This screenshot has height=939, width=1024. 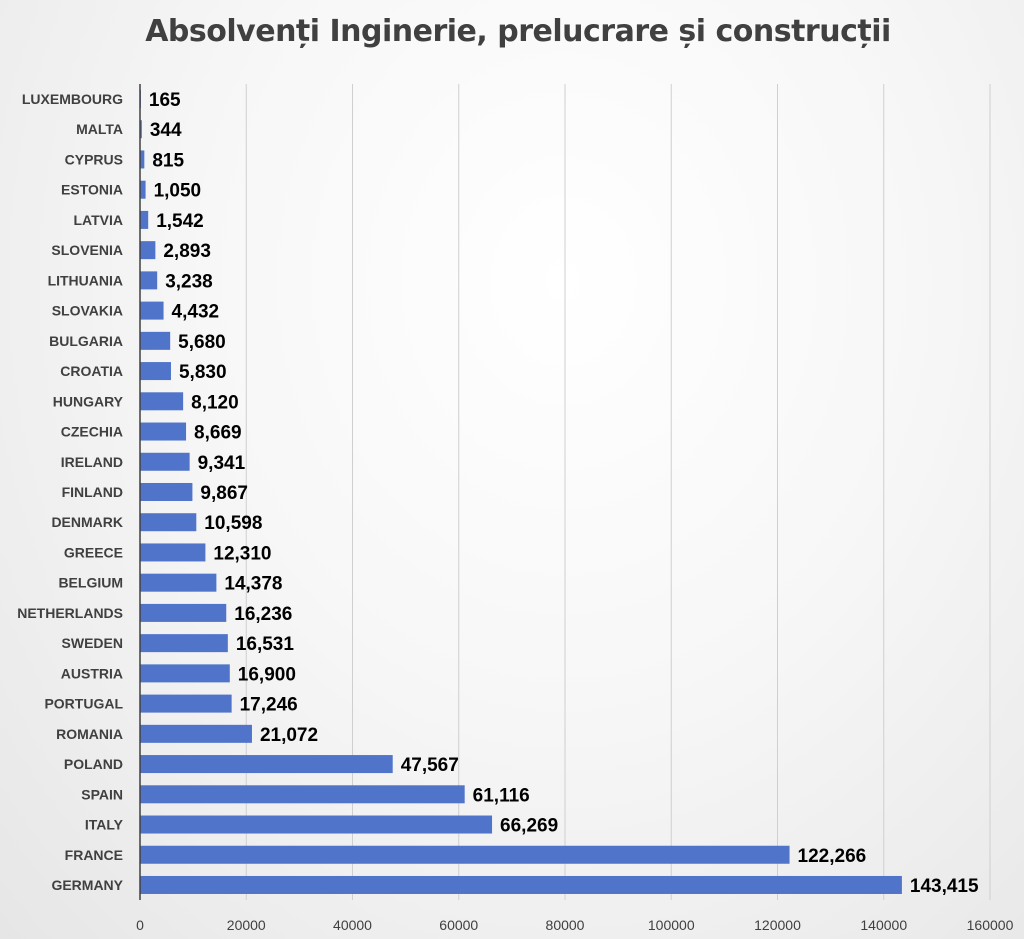 I want to click on data-label: 17,246, so click(x=269, y=705).